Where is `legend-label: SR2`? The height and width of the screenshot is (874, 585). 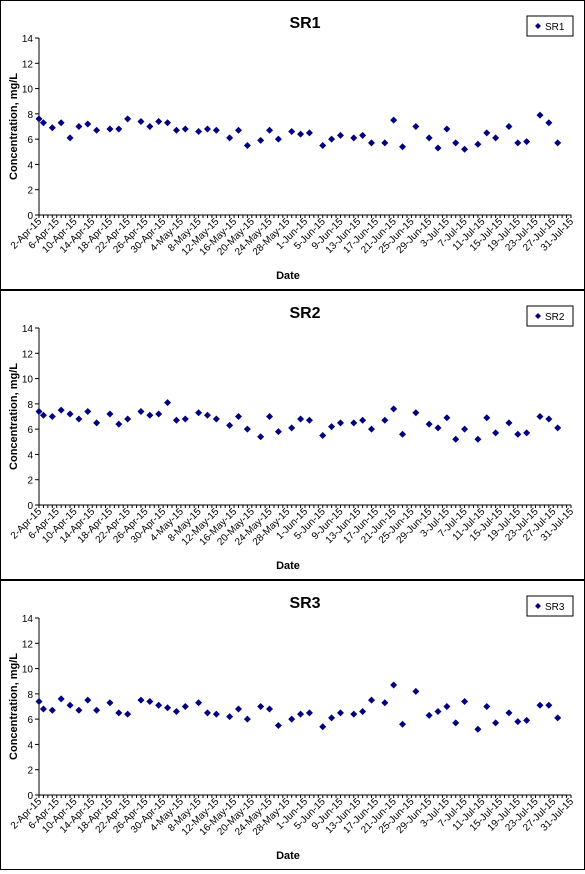
legend-label: SR2 is located at coordinates (555, 317).